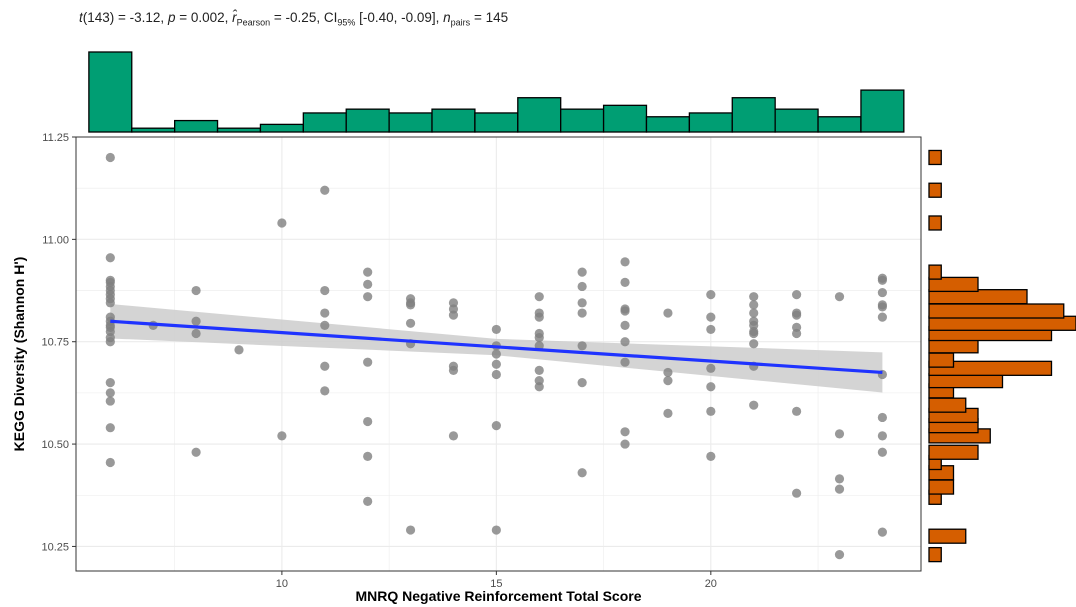  Describe the element at coordinates (234, 17) in the screenshot. I see `r-label: r̂` at that location.